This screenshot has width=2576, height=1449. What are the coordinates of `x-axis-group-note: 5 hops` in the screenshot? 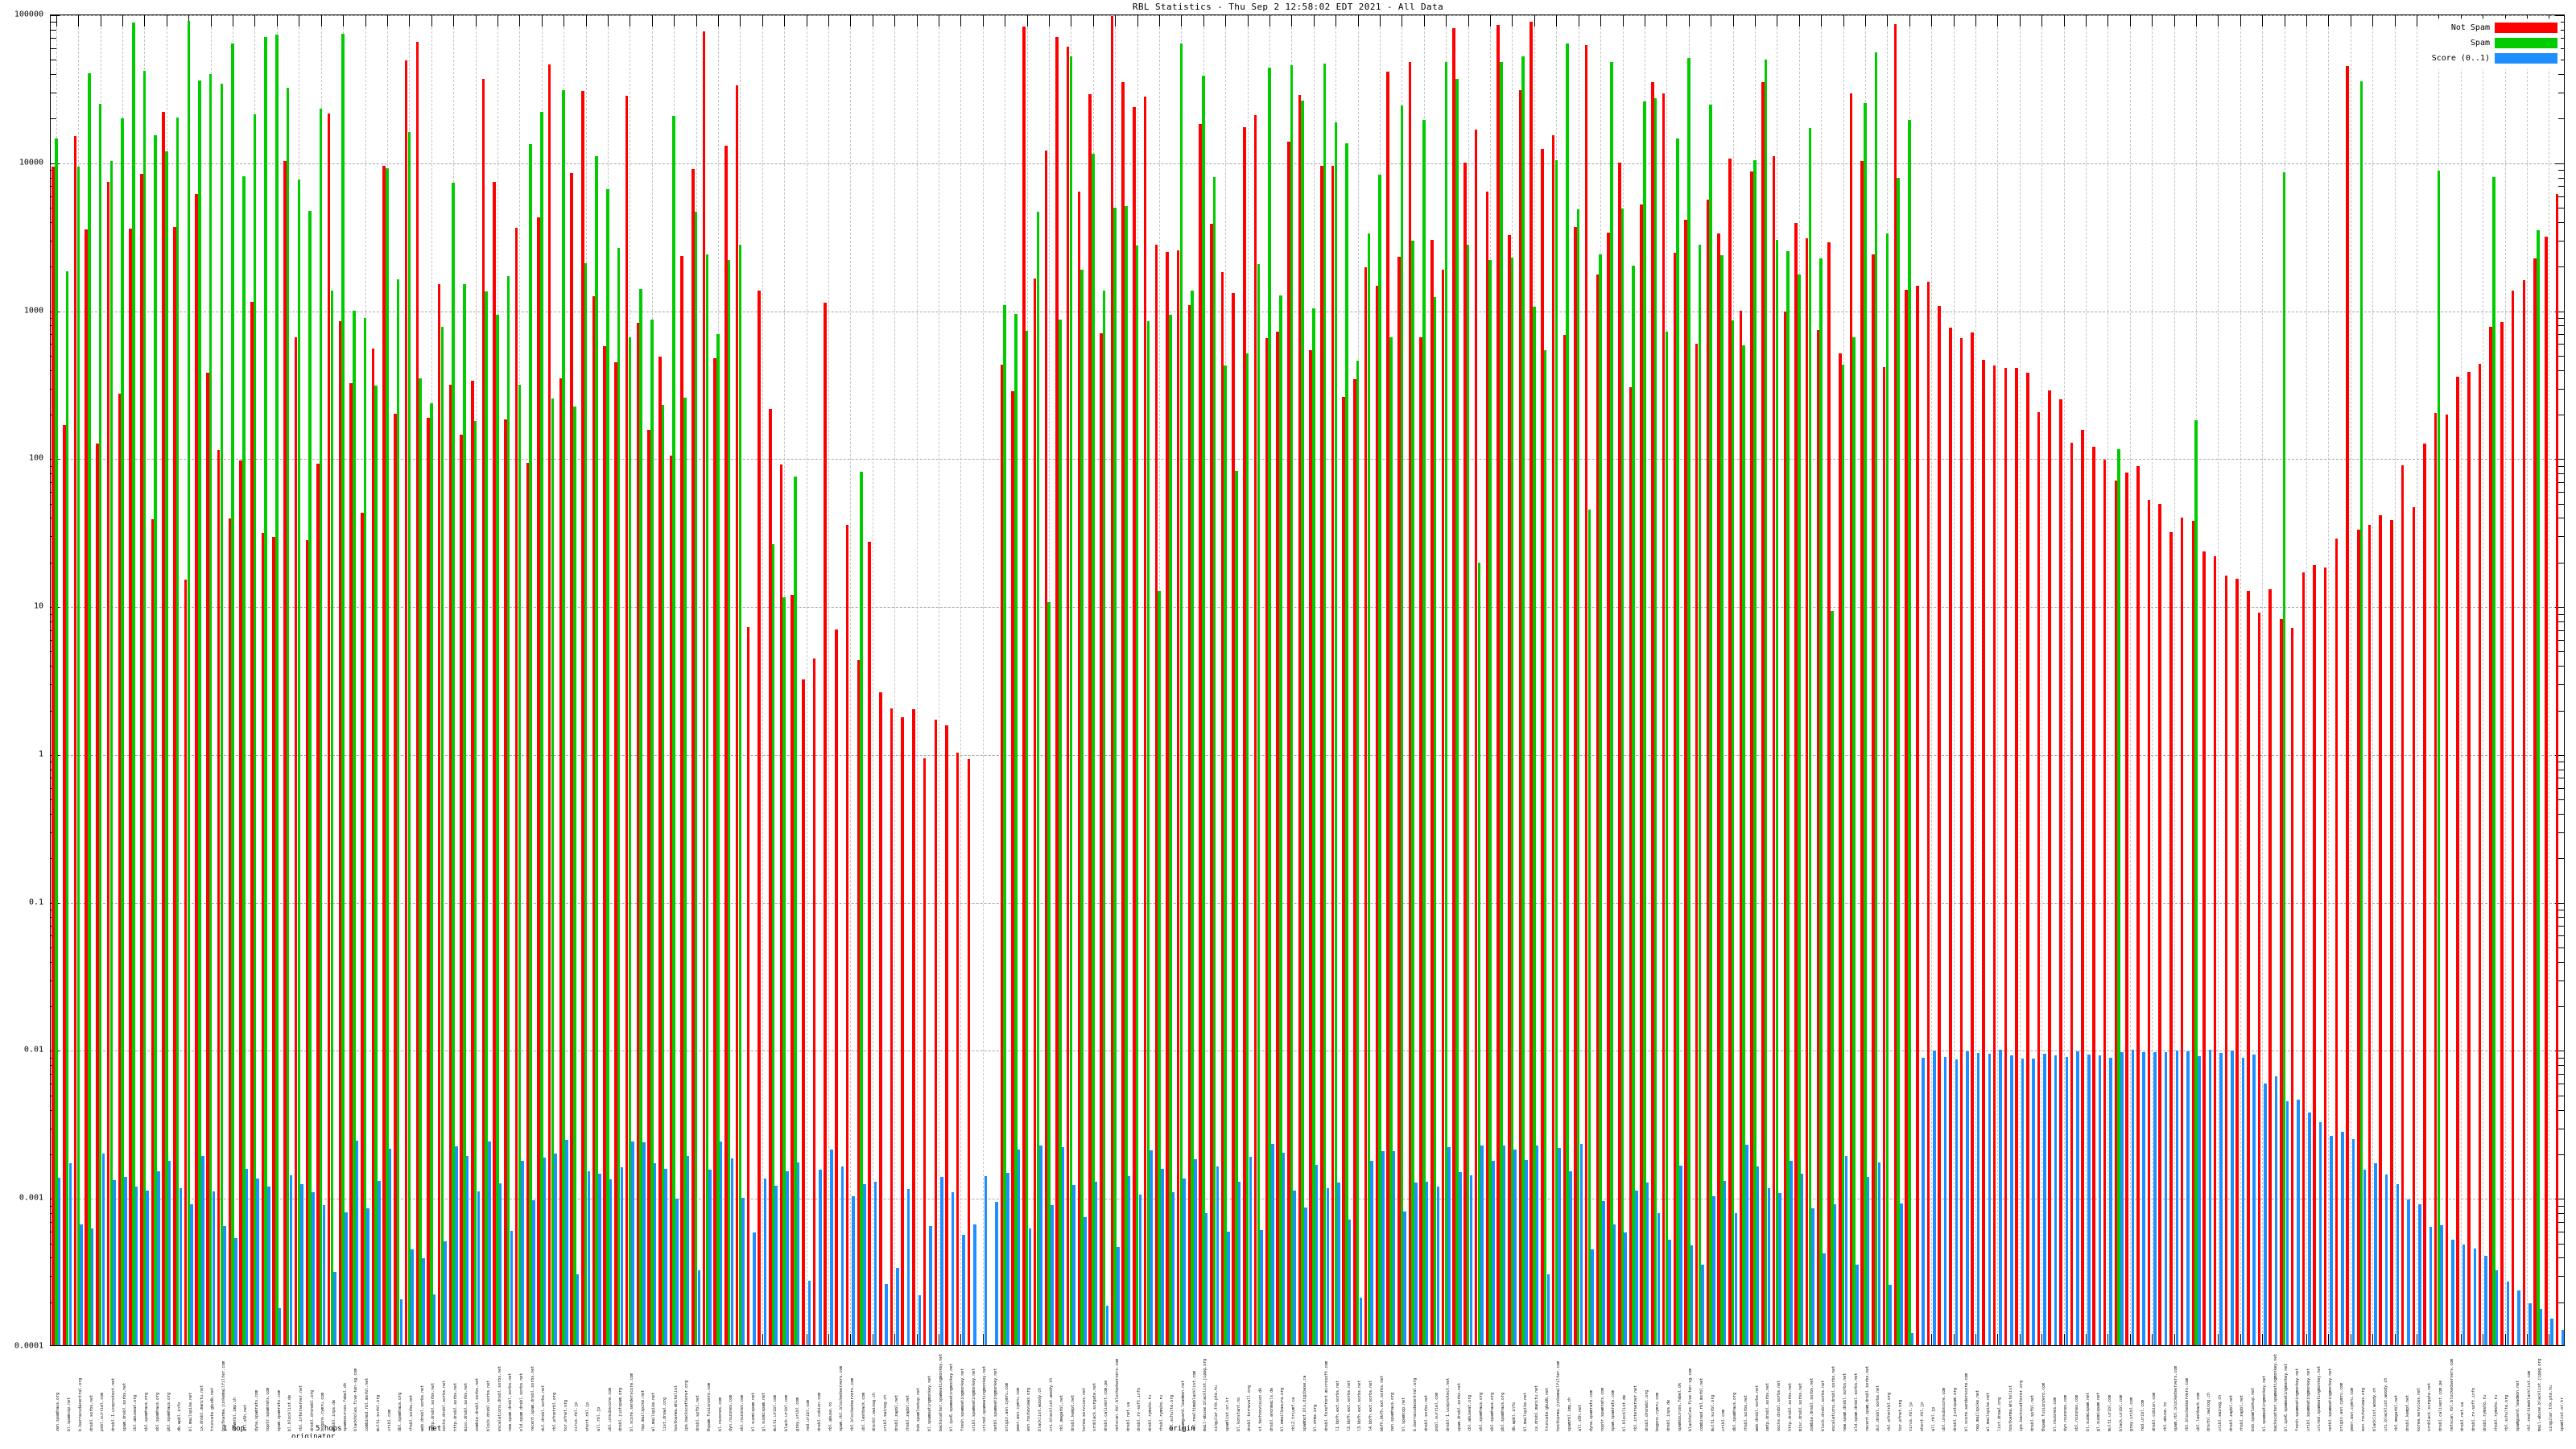 It's located at (329, 1429).